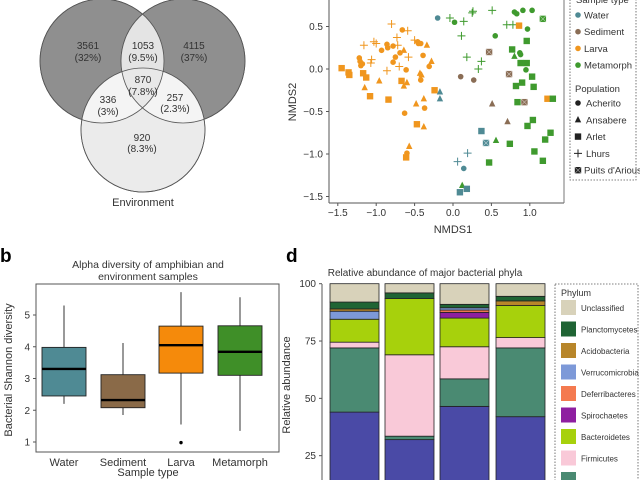 This screenshot has height=480, width=640. Describe the element at coordinates (453, 213) in the screenshot. I see `scatter-x-tick-label: 0.0` at that location.